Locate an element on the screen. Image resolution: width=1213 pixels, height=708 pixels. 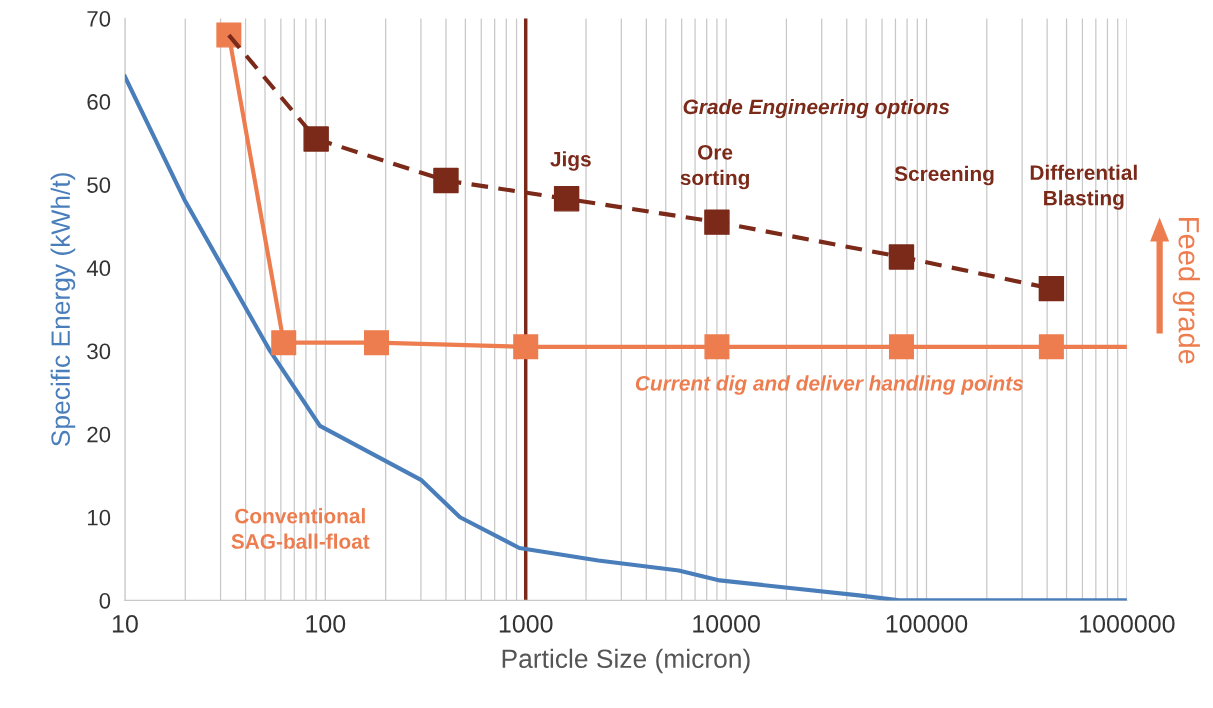
annotation: Jigs is located at coordinates (570, 161).